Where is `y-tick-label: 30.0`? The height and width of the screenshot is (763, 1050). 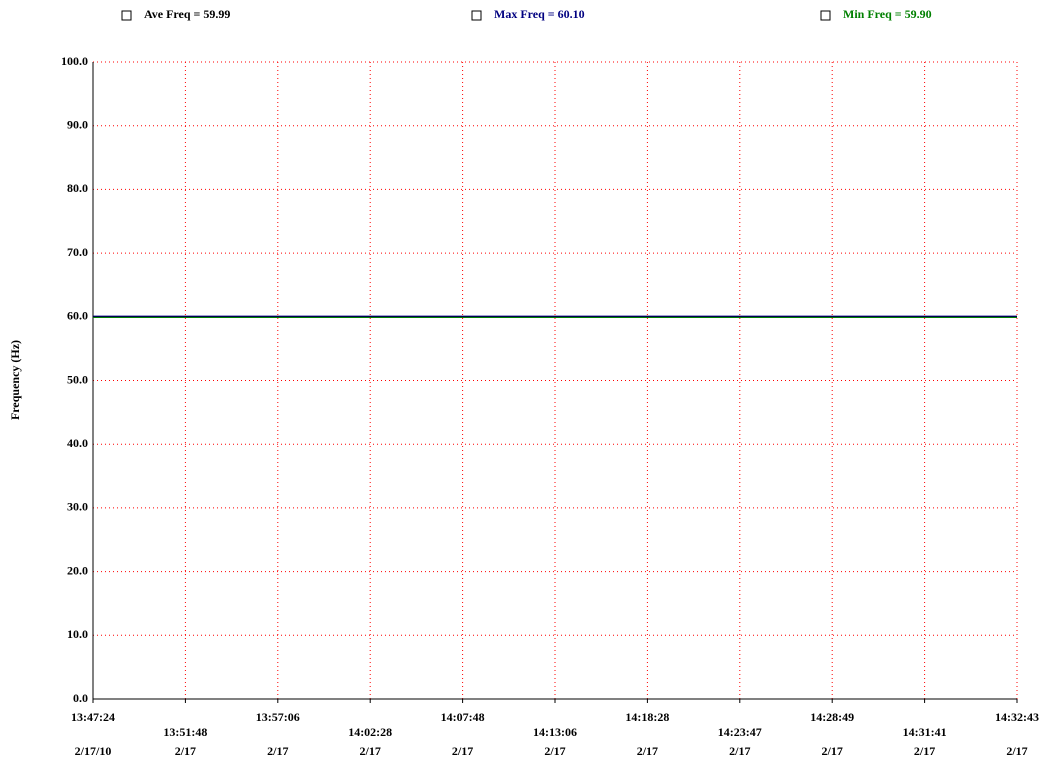 y-tick-label: 30.0 is located at coordinates (77, 507).